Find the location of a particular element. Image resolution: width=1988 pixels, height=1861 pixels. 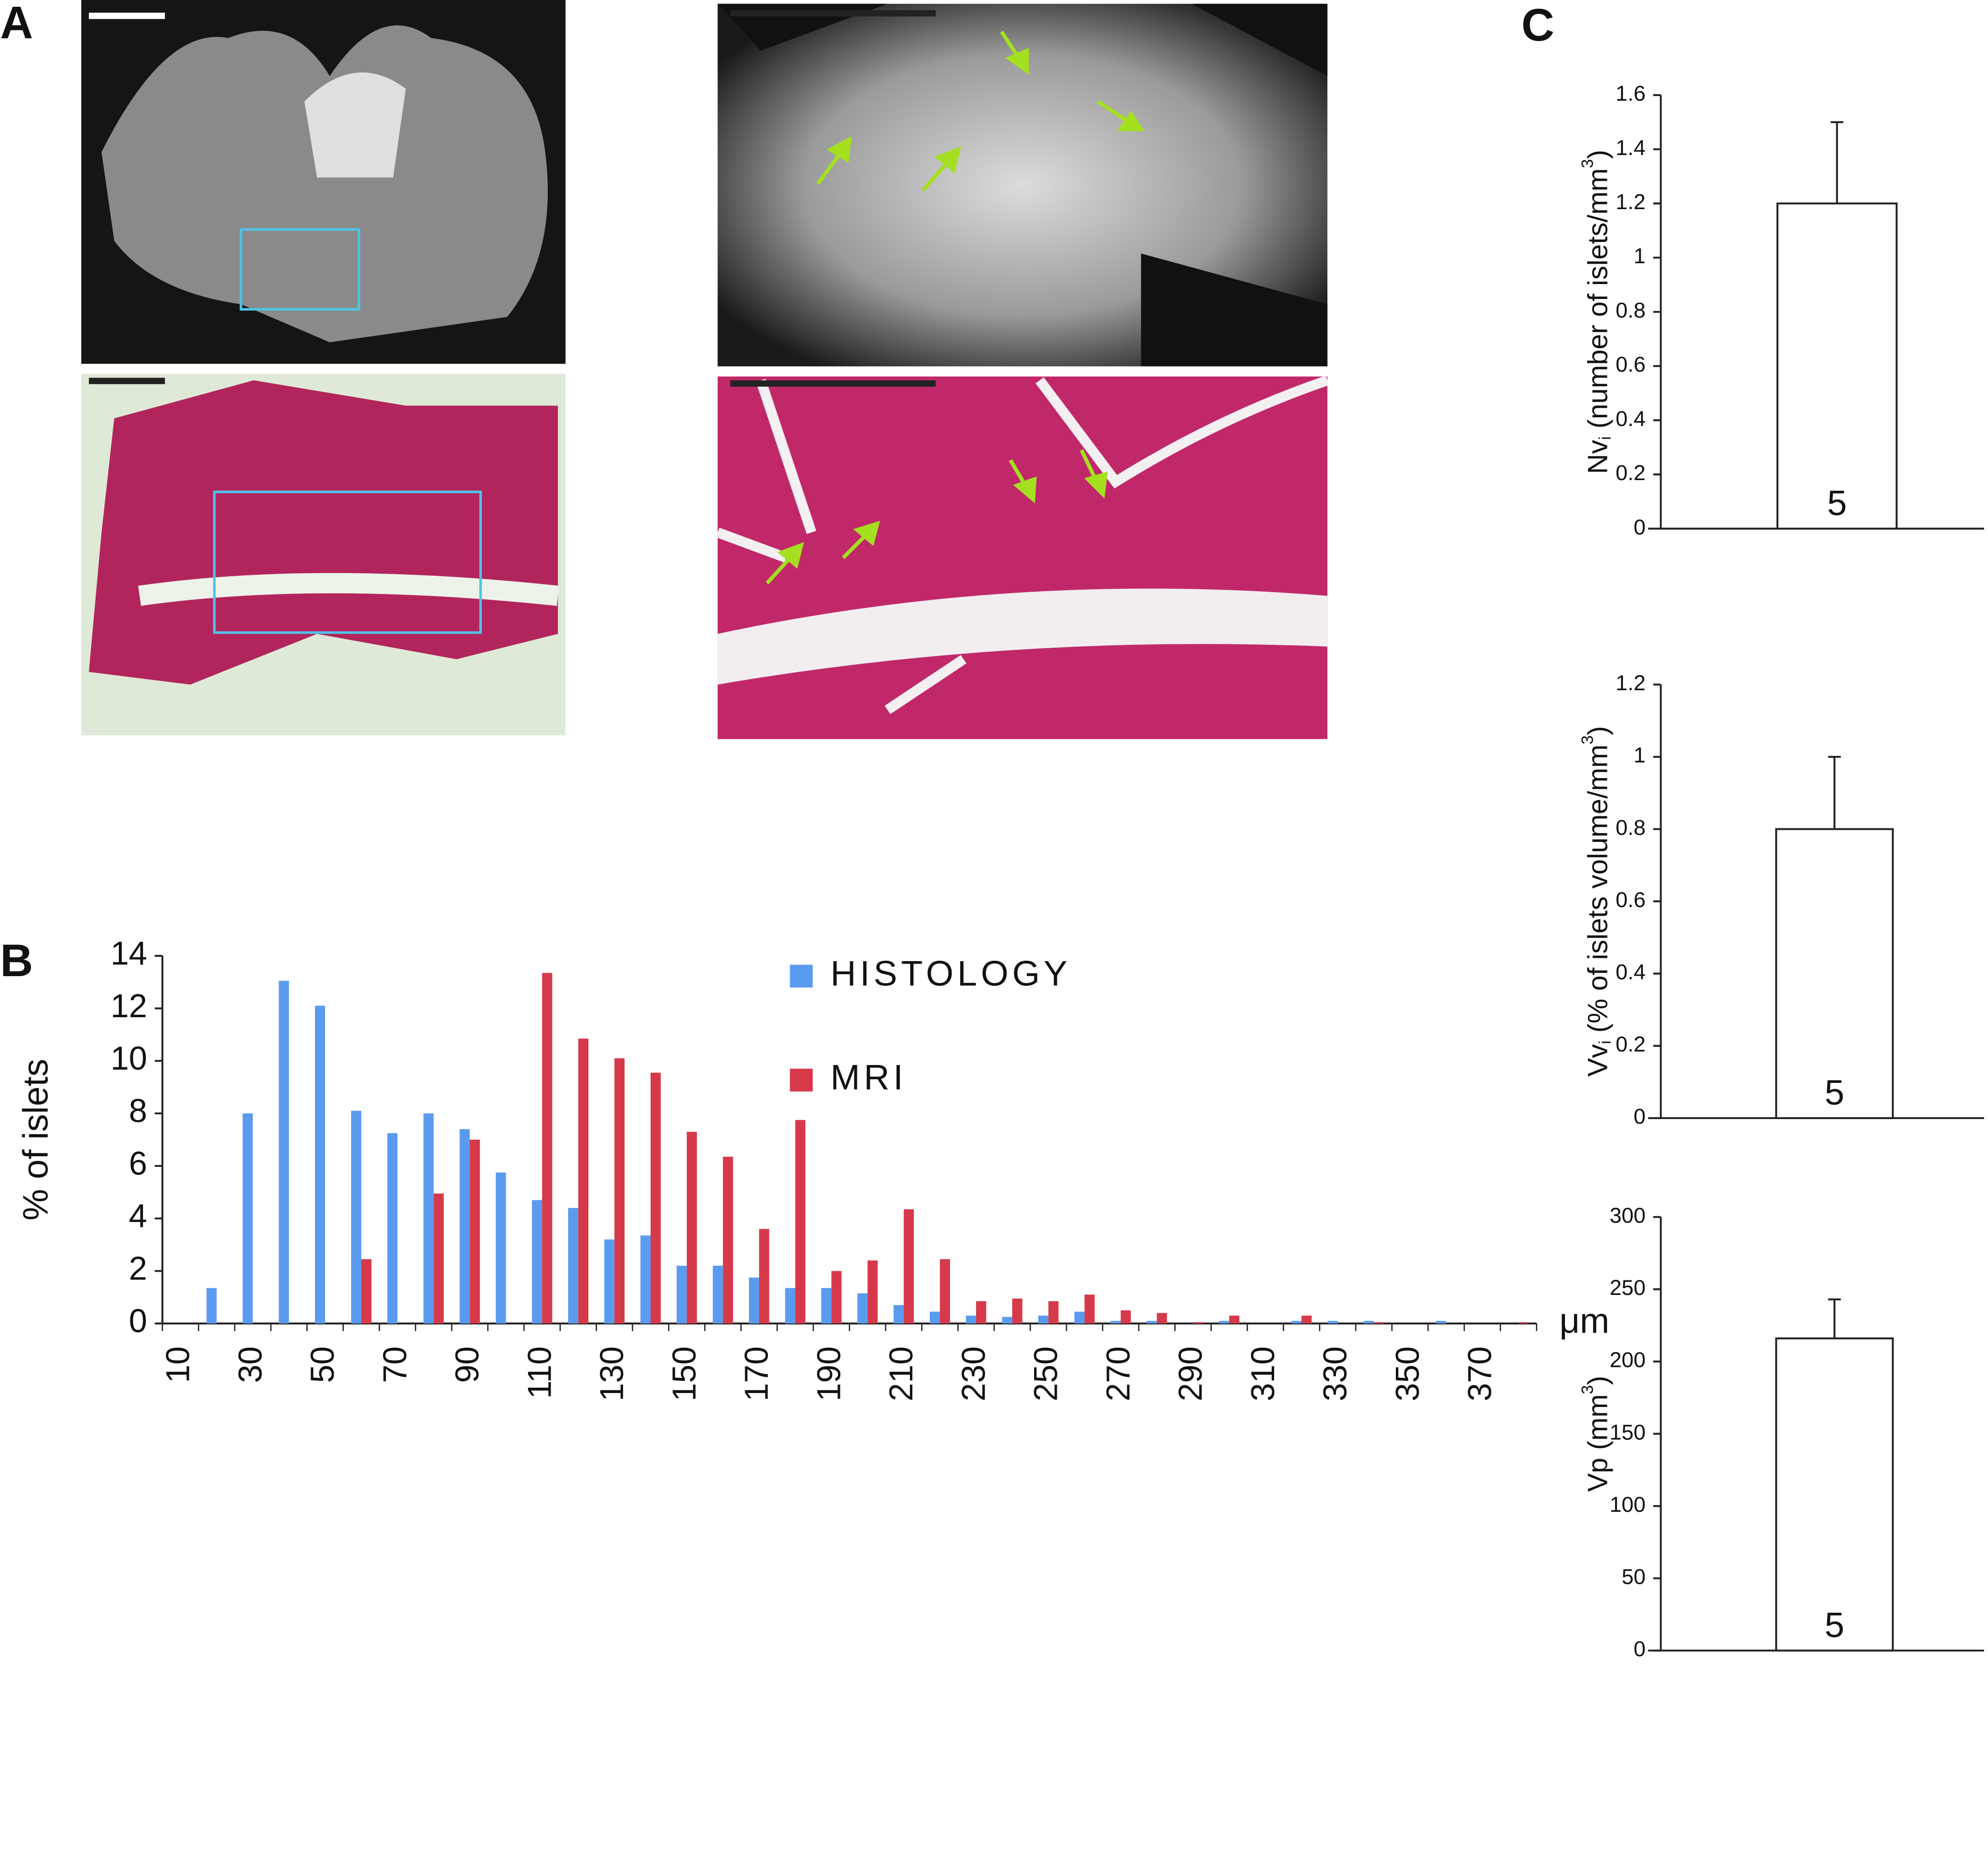

mri-background is located at coordinates (1022, 185).